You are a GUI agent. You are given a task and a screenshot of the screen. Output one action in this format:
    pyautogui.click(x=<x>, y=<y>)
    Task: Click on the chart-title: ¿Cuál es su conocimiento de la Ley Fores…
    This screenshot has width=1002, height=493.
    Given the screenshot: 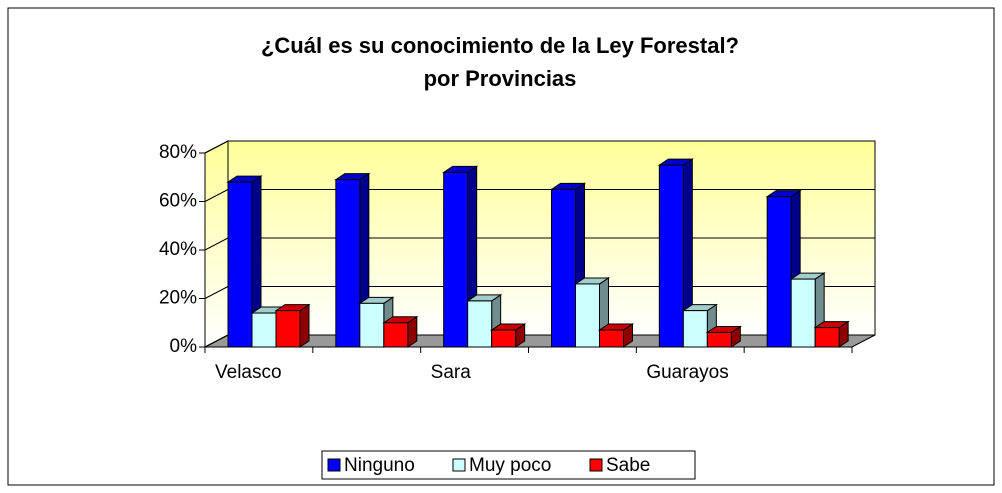 What is the action you would take?
    pyautogui.click(x=500, y=45)
    